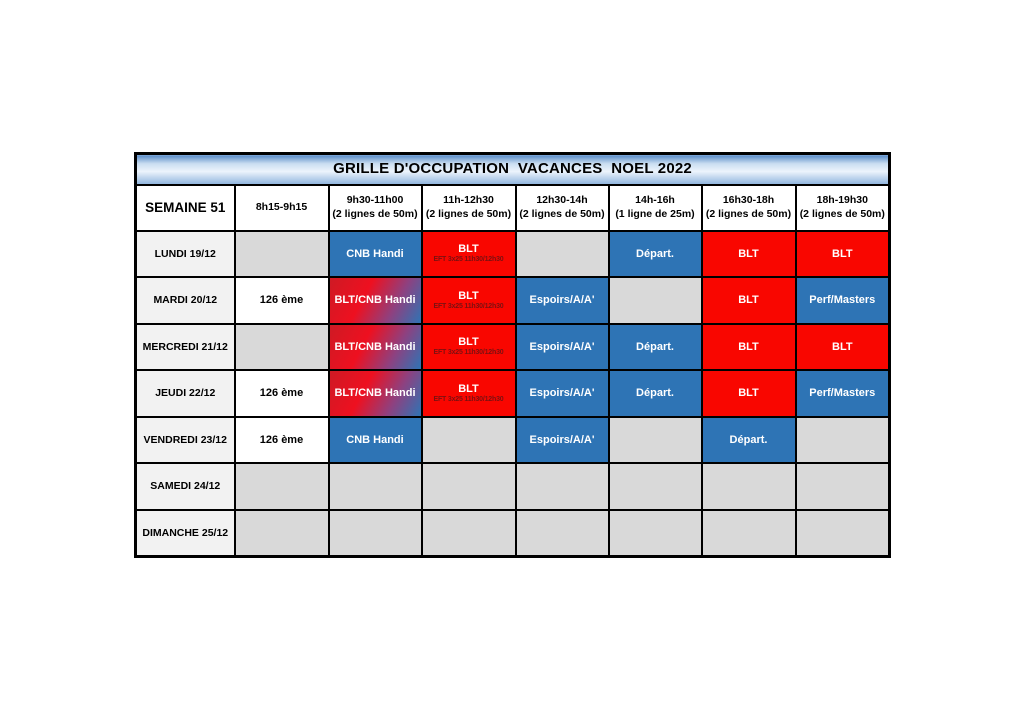 Image resolution: width=1024 pixels, height=724 pixels. Describe the element at coordinates (655, 213) in the screenshot. I see `slot-detail: (1 ligne de 25m)` at that location.